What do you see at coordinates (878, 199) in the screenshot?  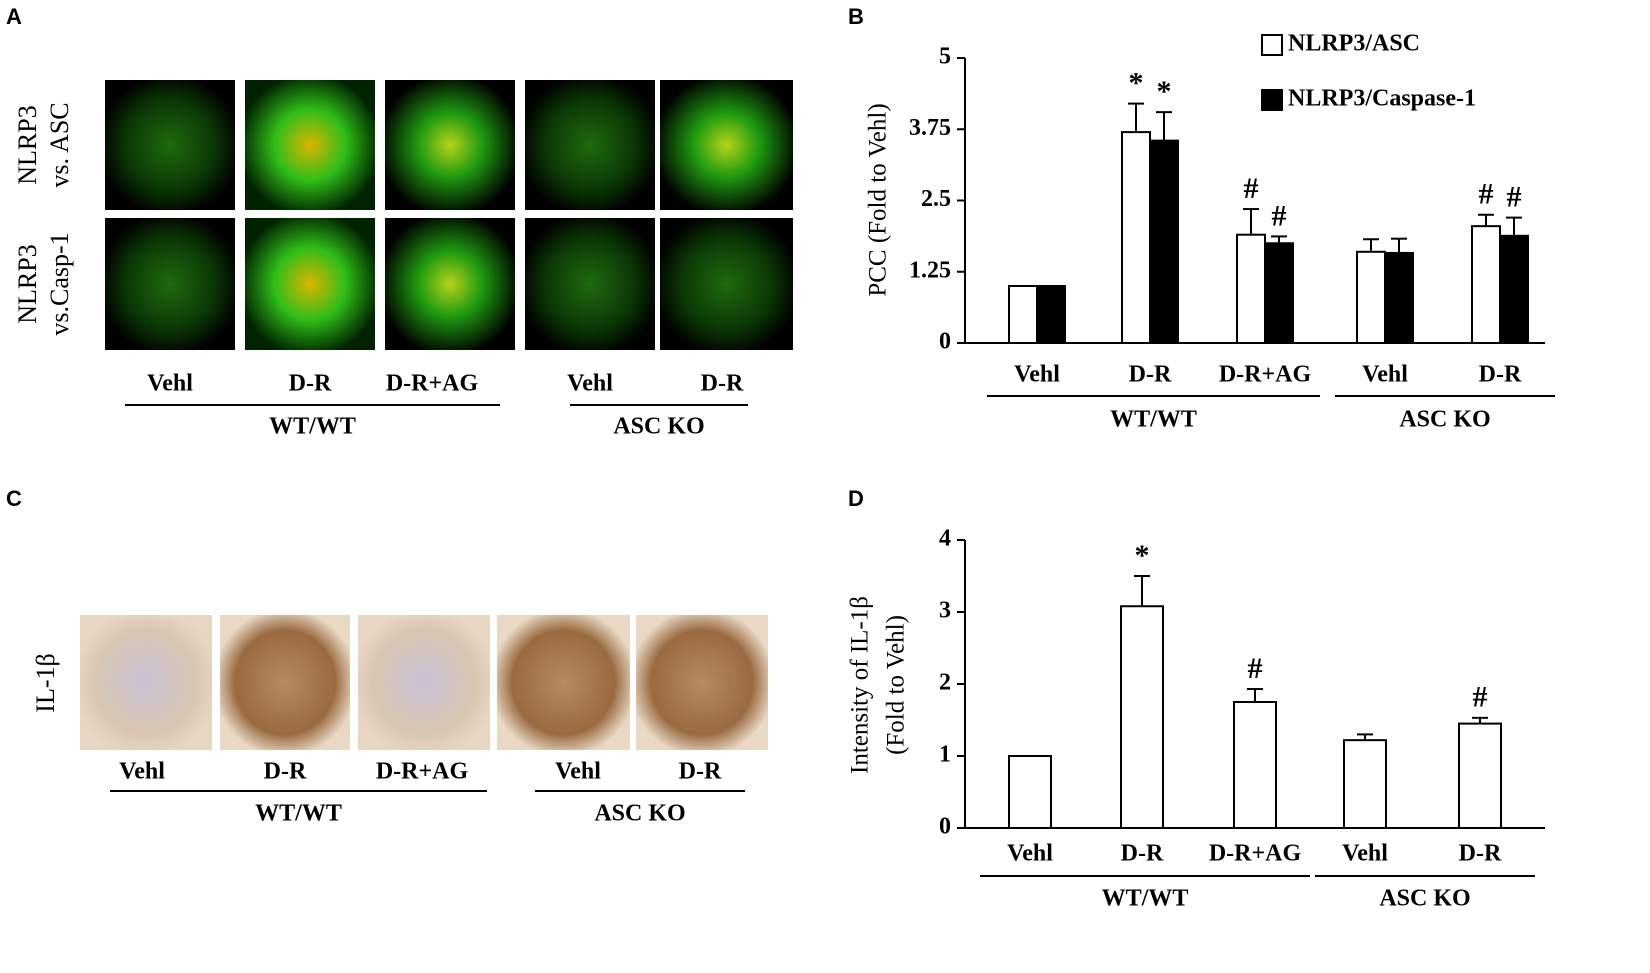 I see `y-axis-label: PCC (Fold to Vehl)` at bounding box center [878, 199].